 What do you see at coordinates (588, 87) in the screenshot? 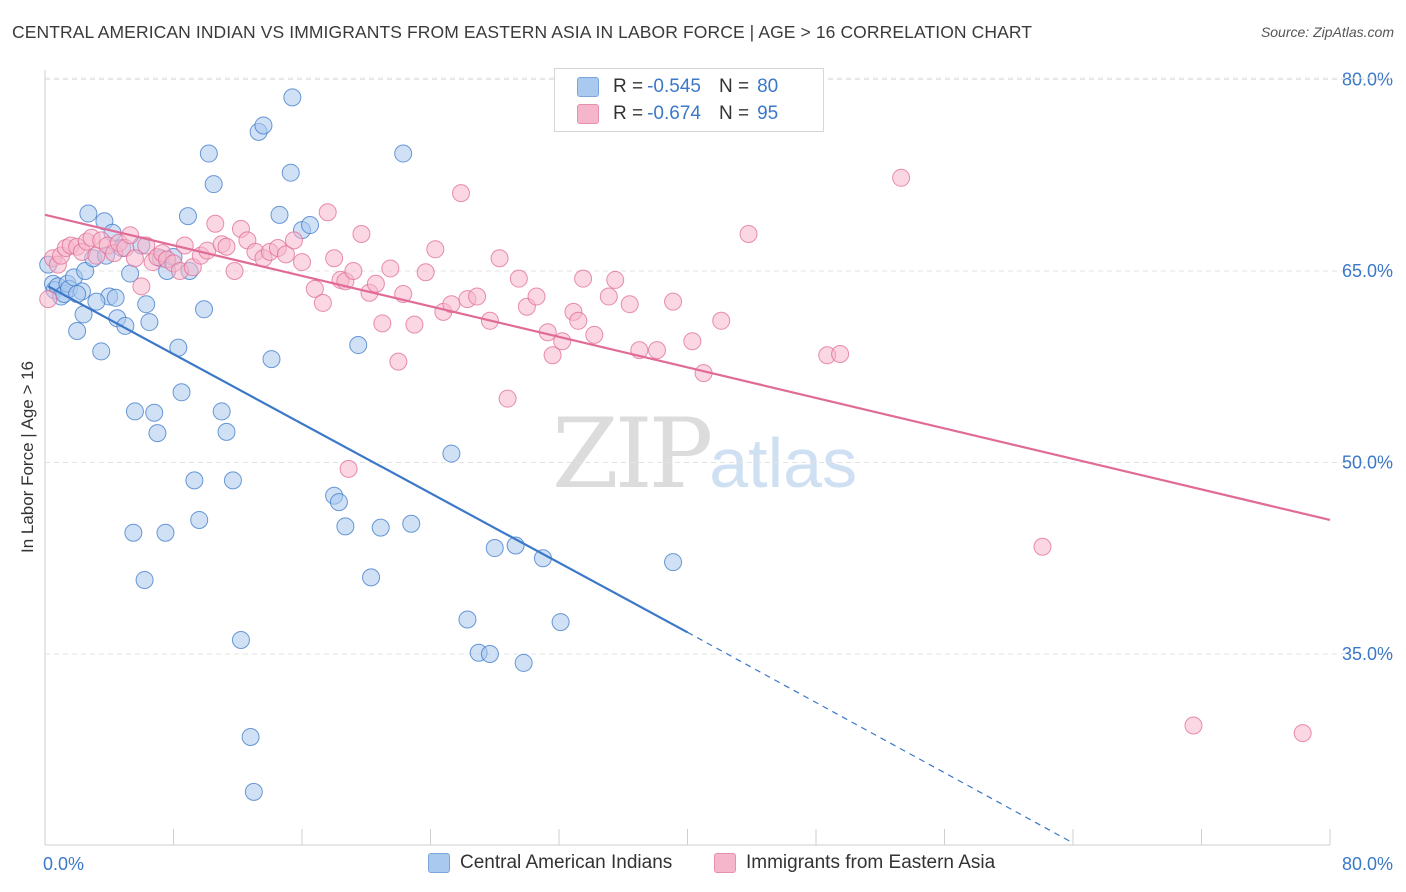
I see `legend-swatch-blue` at bounding box center [588, 87].